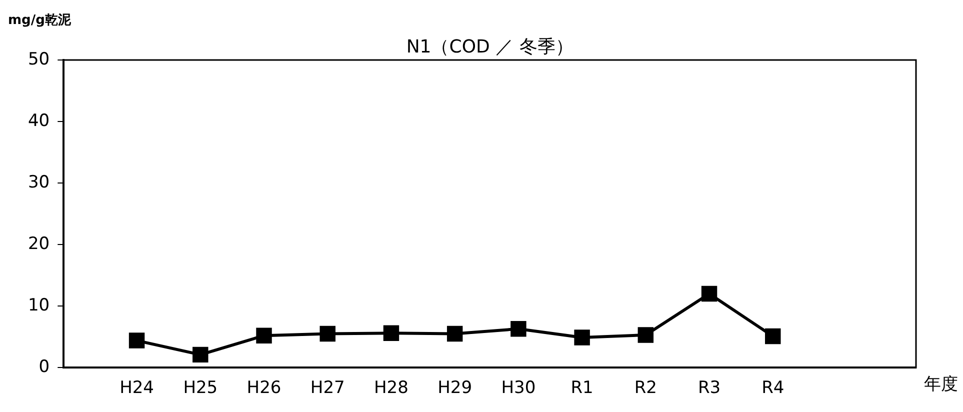 The image size is (963, 412). What do you see at coordinates (582, 388) in the screenshot?
I see `x-tick-label: R1` at bounding box center [582, 388].